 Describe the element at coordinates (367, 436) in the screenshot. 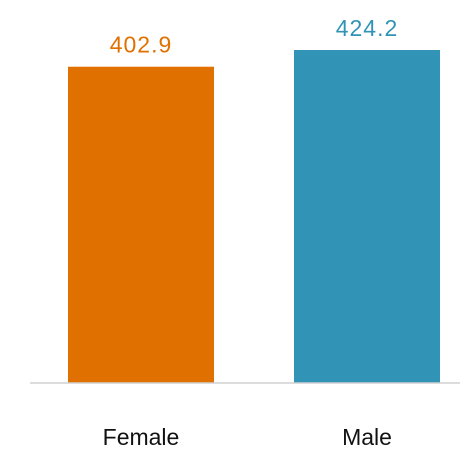

I see `category-label-male: Male` at that location.